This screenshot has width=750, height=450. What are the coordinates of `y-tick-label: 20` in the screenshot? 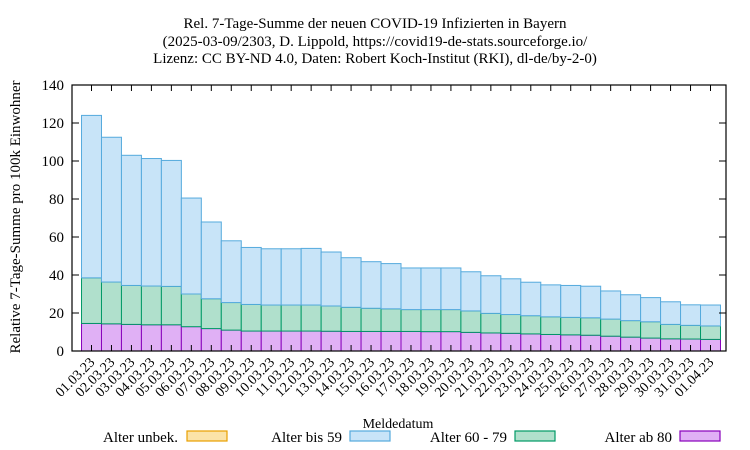 It's located at (56, 314).